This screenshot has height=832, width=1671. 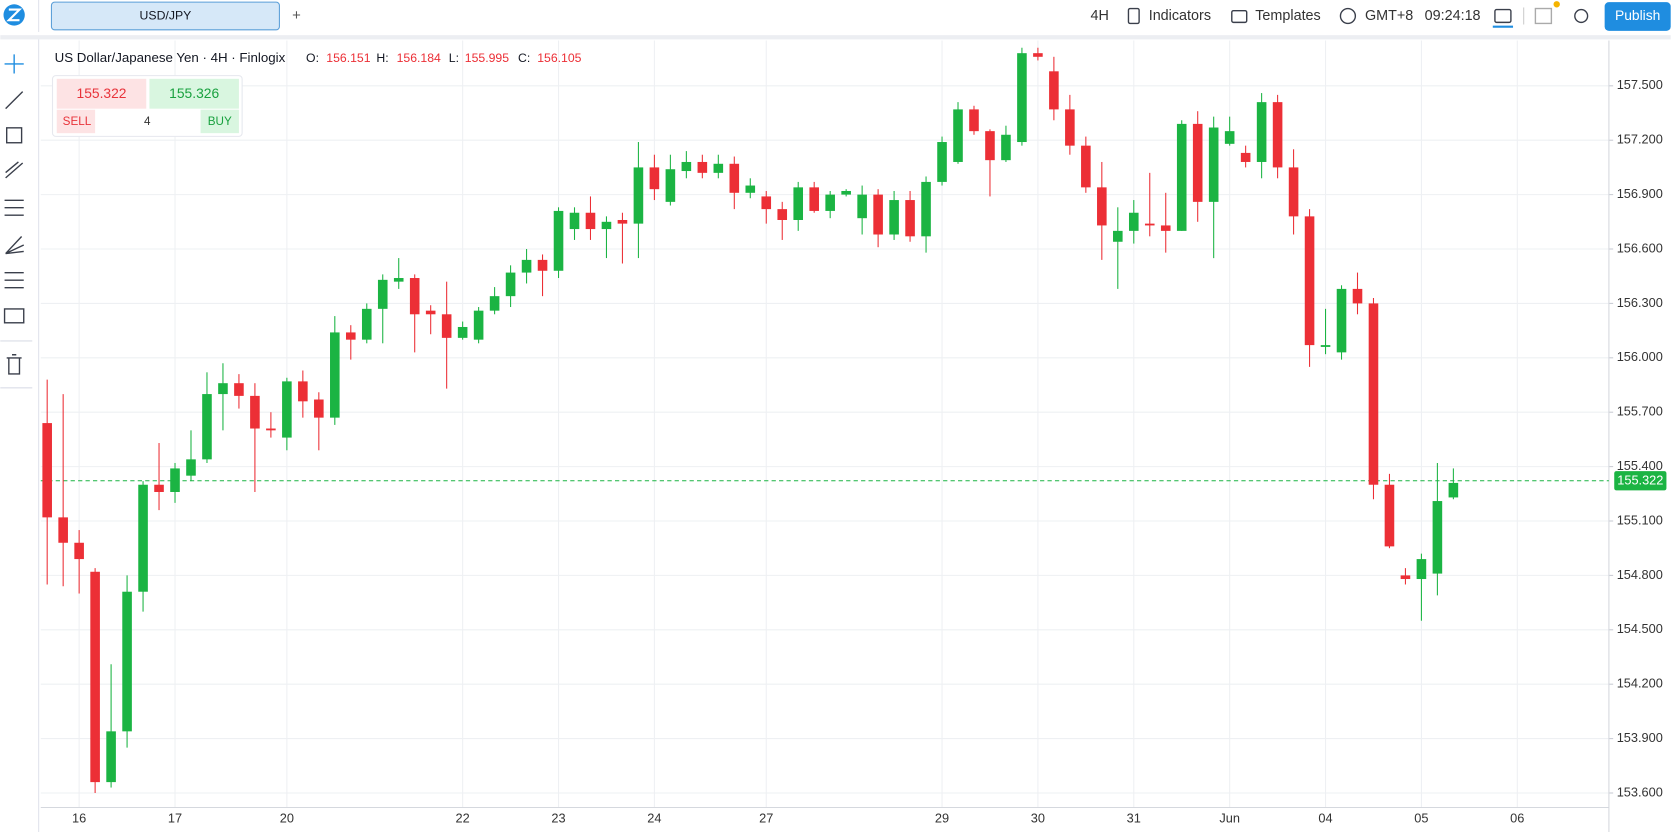 What do you see at coordinates (559, 58) in the screenshot?
I see `ohlc-value: 156.105` at bounding box center [559, 58].